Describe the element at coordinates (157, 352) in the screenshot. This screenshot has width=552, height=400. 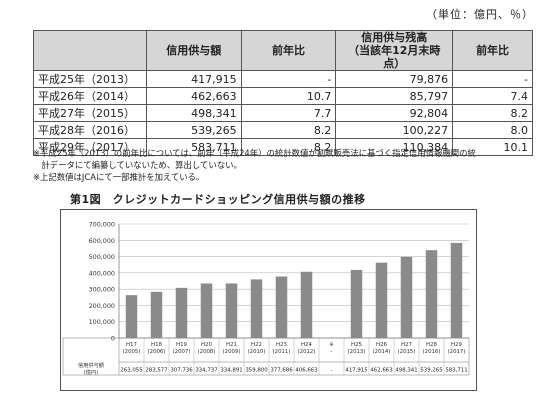
I see `x-tick-label: (2006)` at that location.